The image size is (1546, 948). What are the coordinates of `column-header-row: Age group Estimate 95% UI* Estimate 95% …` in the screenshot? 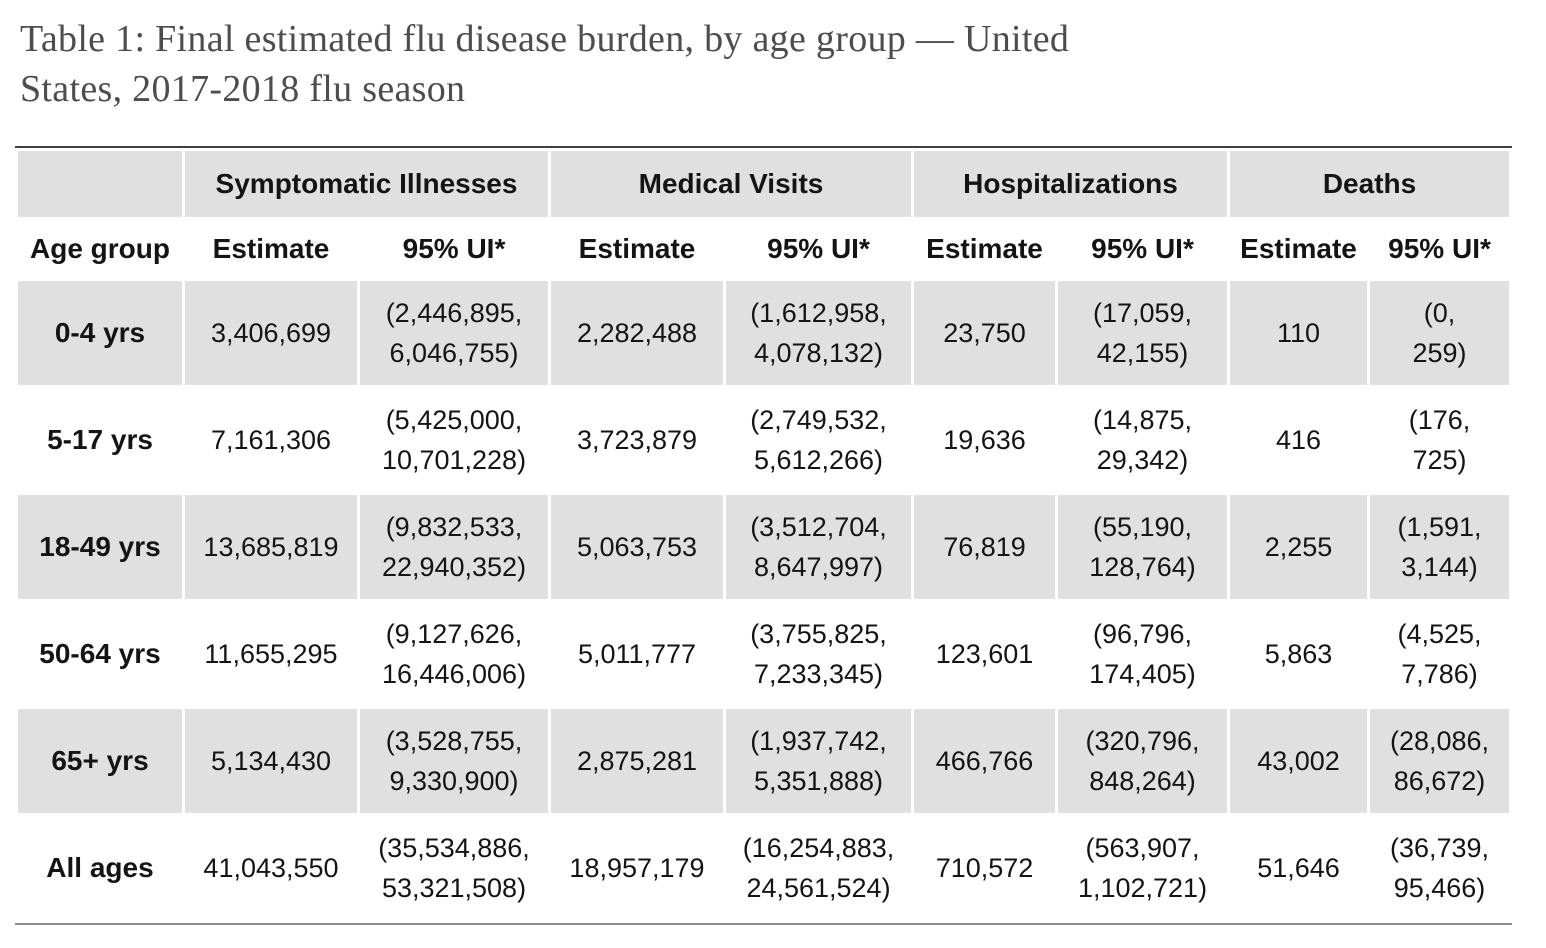 It's located at (764, 249).